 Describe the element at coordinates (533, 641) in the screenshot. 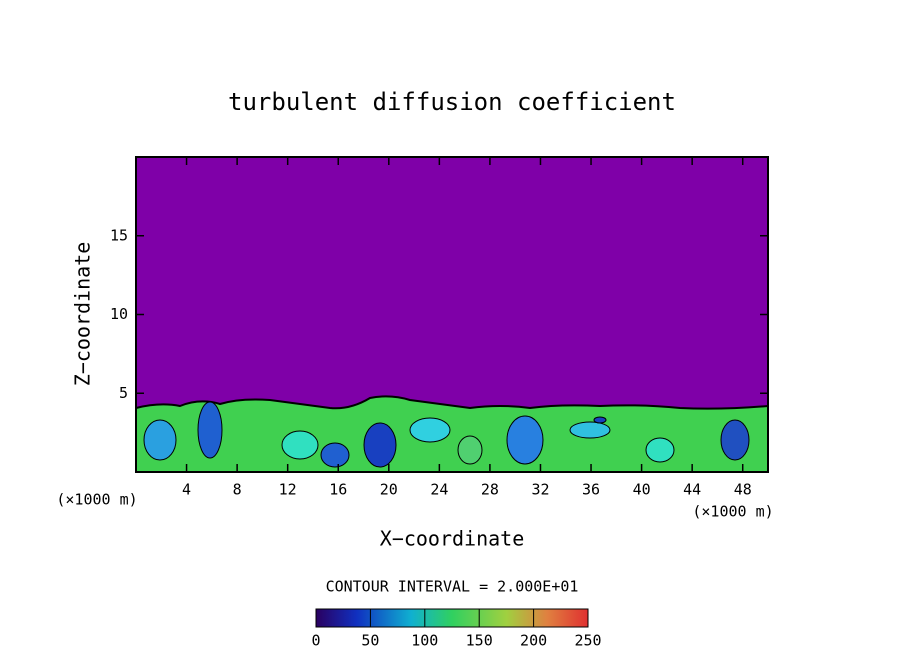

I see `colorbar-tick-label: 200` at that location.